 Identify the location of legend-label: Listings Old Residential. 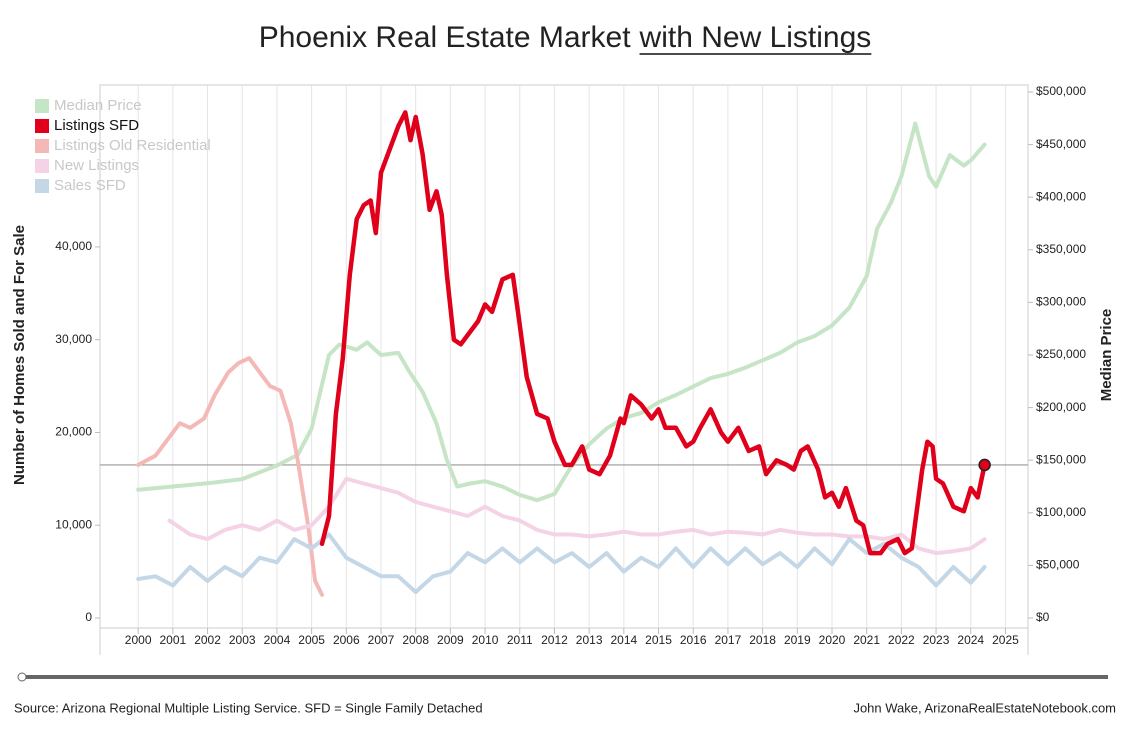
(132, 145).